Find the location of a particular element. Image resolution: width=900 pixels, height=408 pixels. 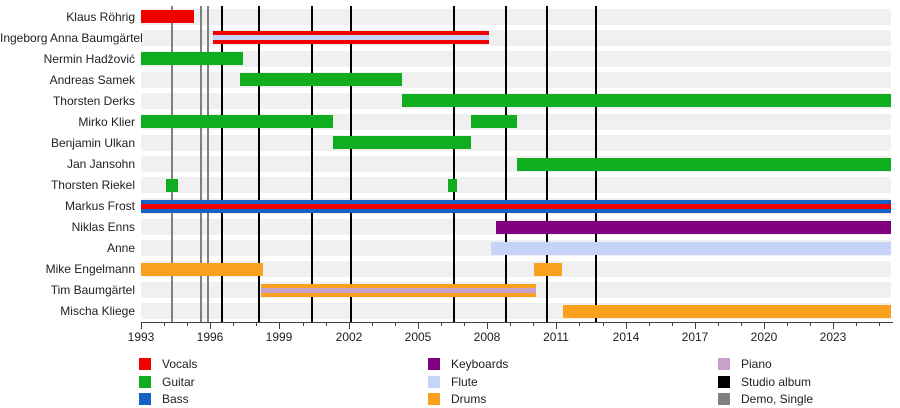

member-label: Tim Baumgärtel is located at coordinates (92, 290).